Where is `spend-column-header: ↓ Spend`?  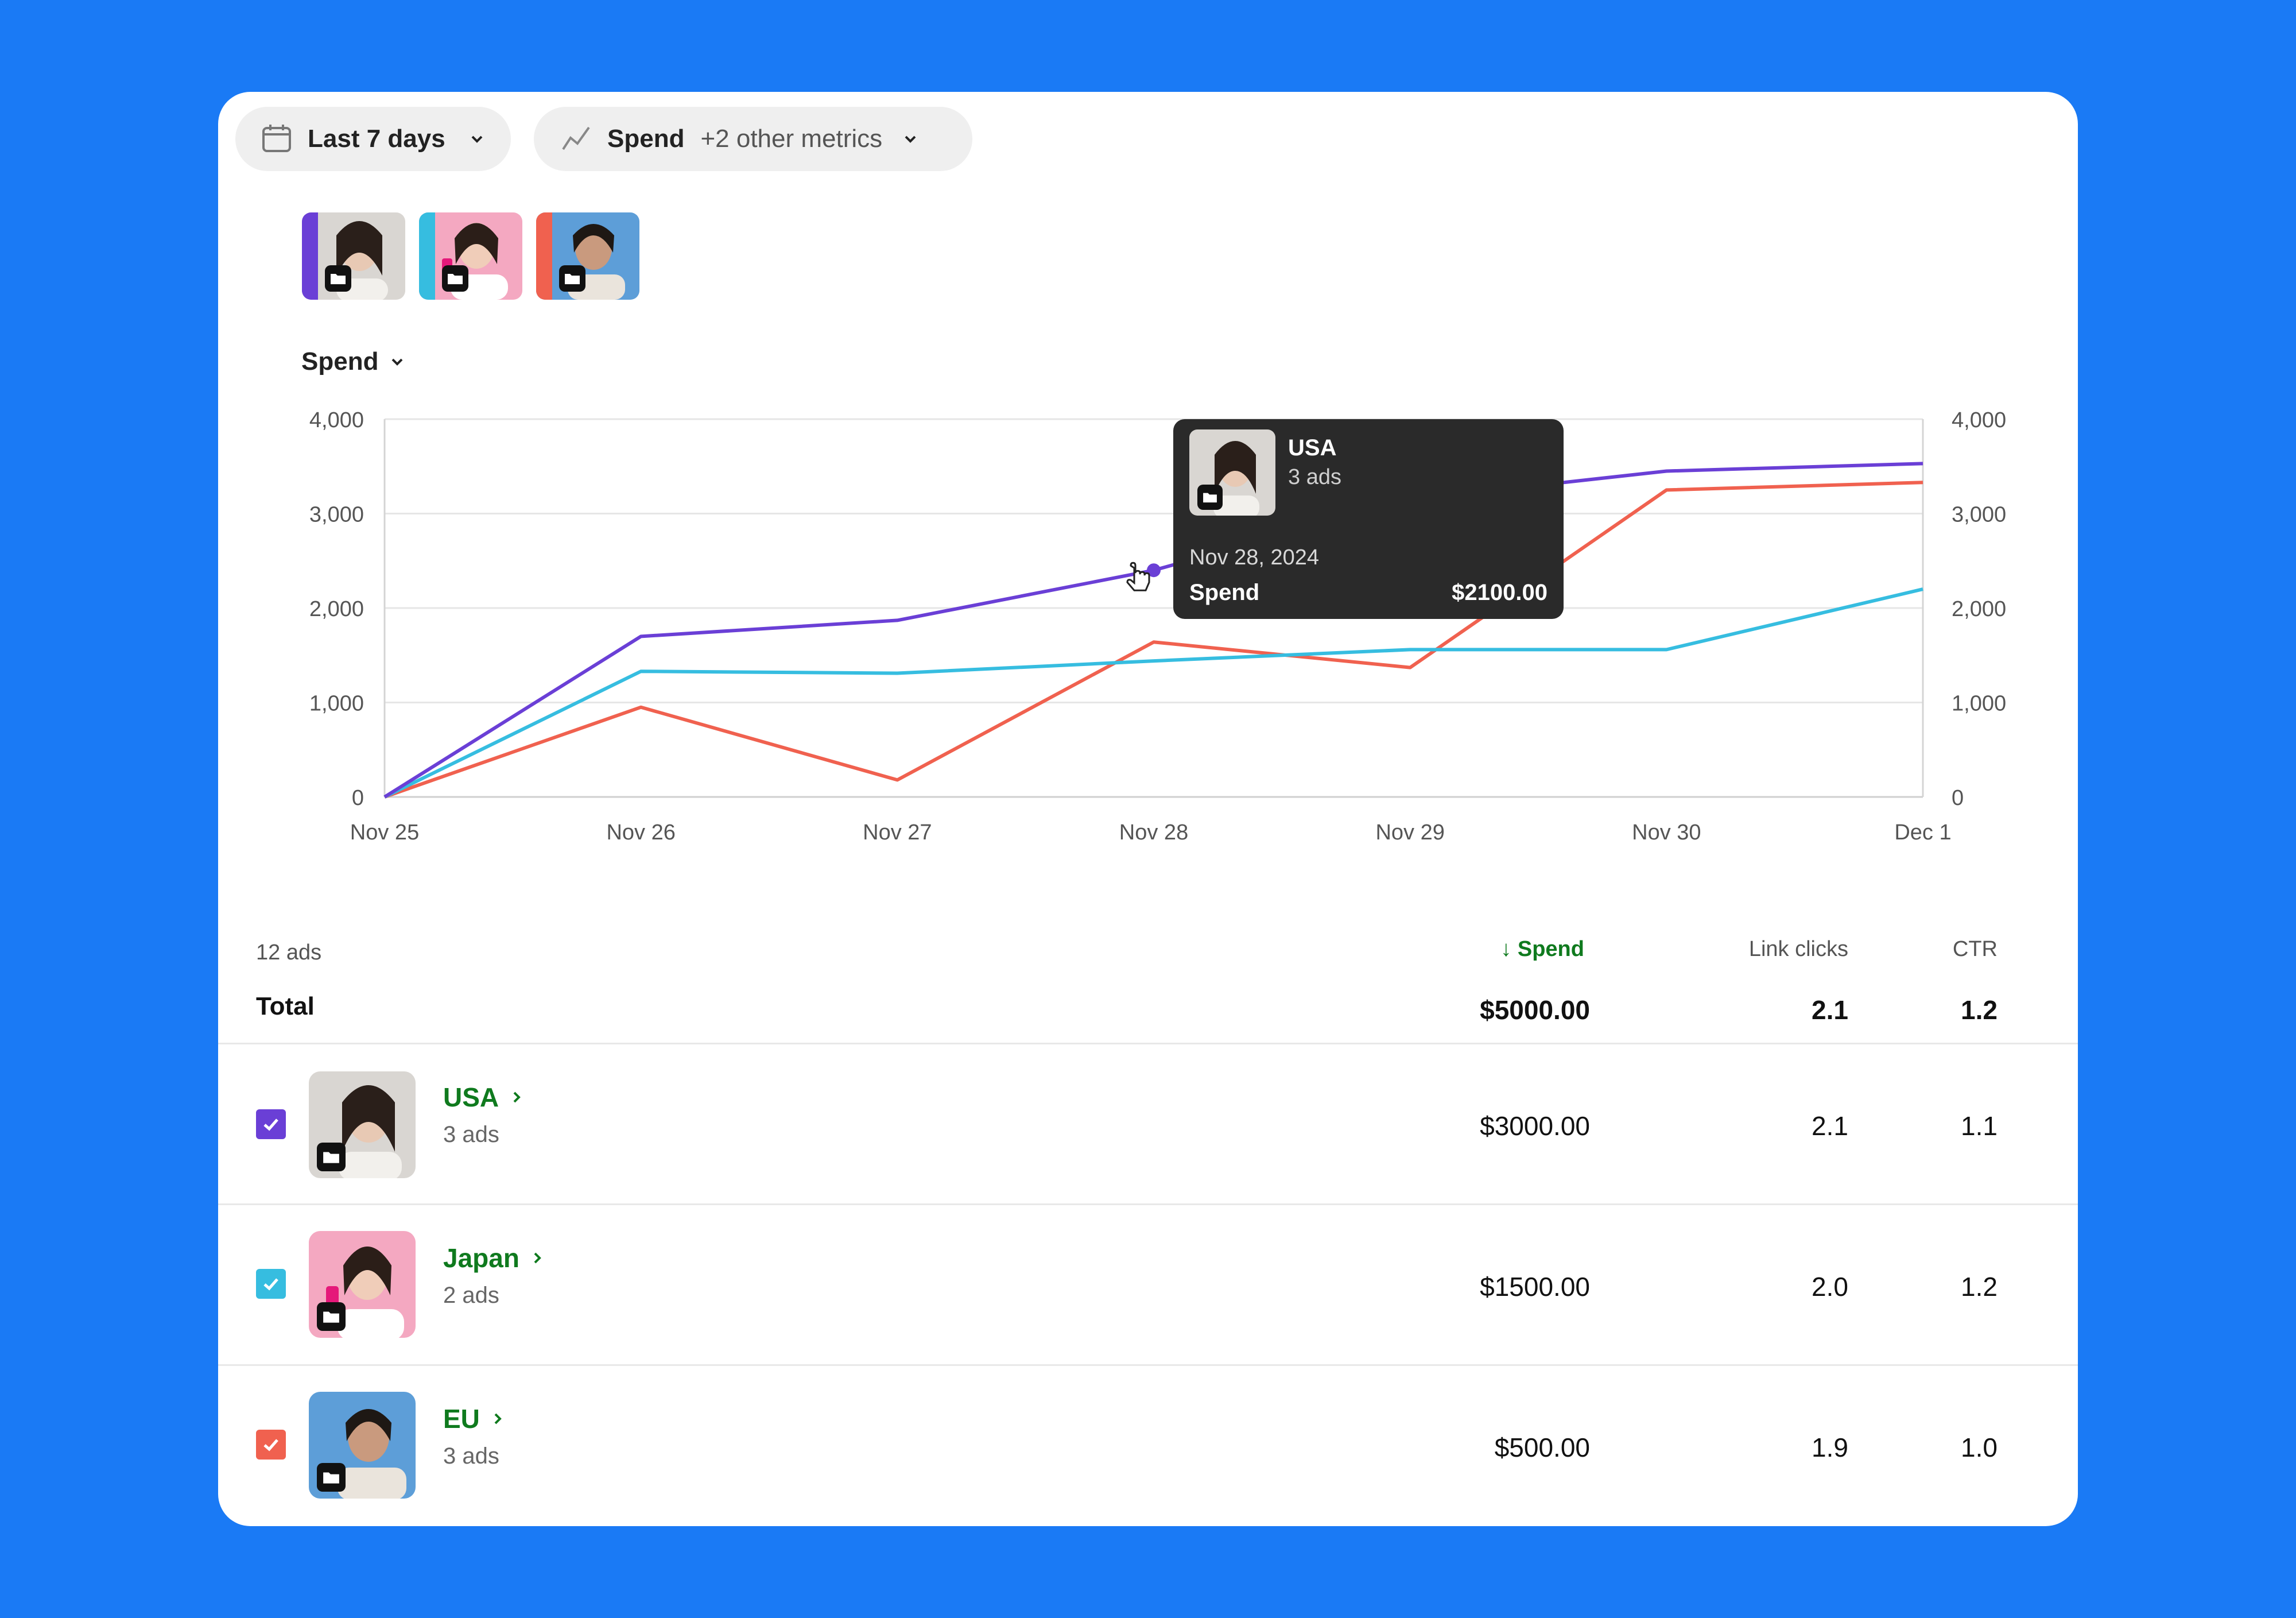
spend-column-header: ↓ Spend is located at coordinates (1542, 949).